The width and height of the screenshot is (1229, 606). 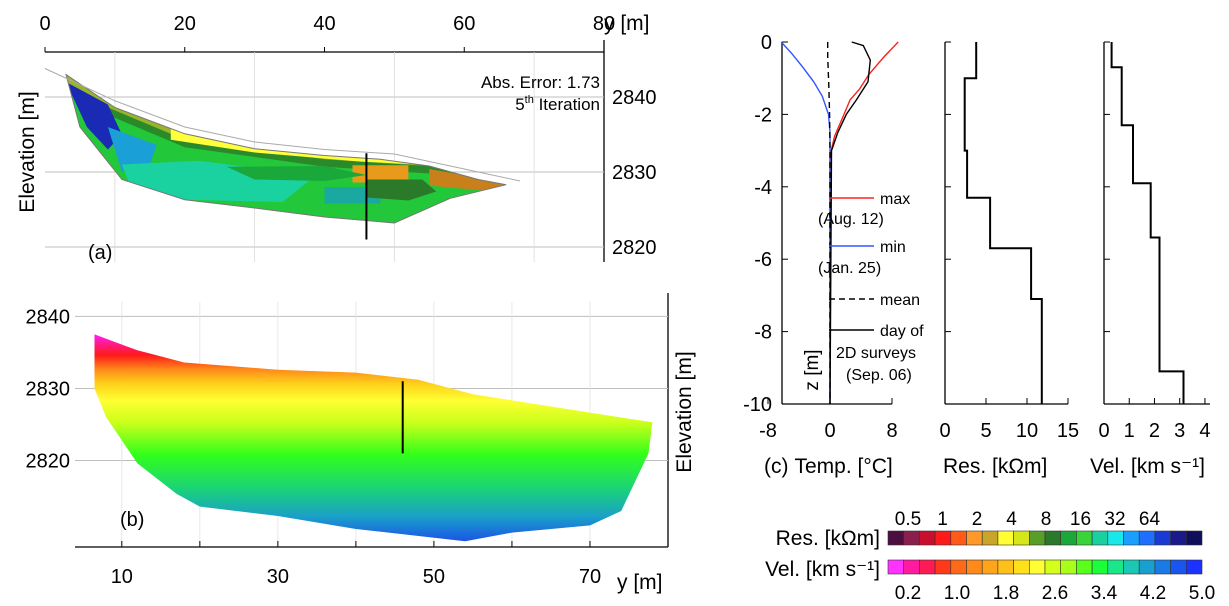 I want to click on colorbar-res, so click(x=1045, y=538).